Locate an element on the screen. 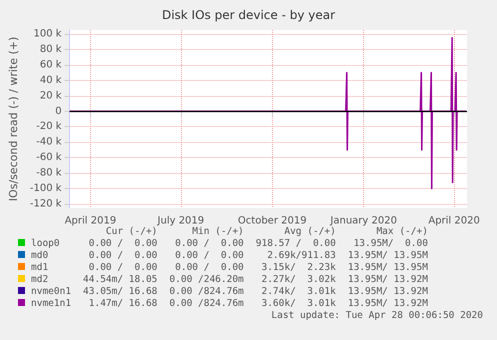 Image resolution: width=497 pixels, height=340 pixels. text: 13.95M/ 0.00 is located at coordinates (390, 244).